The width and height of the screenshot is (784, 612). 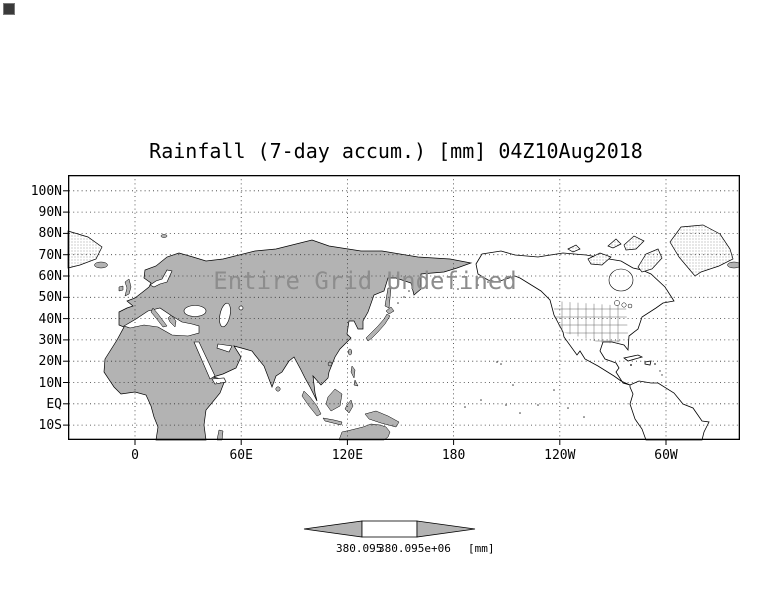 I want to click on americas, so click(x=592, y=345).